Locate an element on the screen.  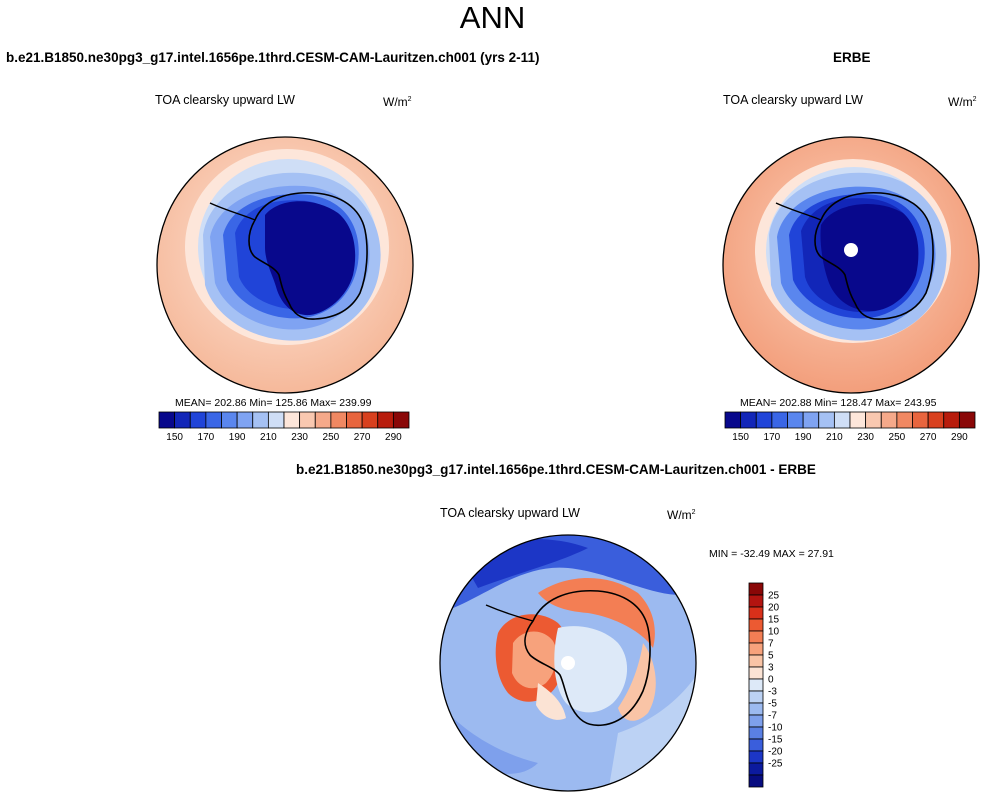
panel-3-colorbar-tick-label: 3 is located at coordinates (771, 668).